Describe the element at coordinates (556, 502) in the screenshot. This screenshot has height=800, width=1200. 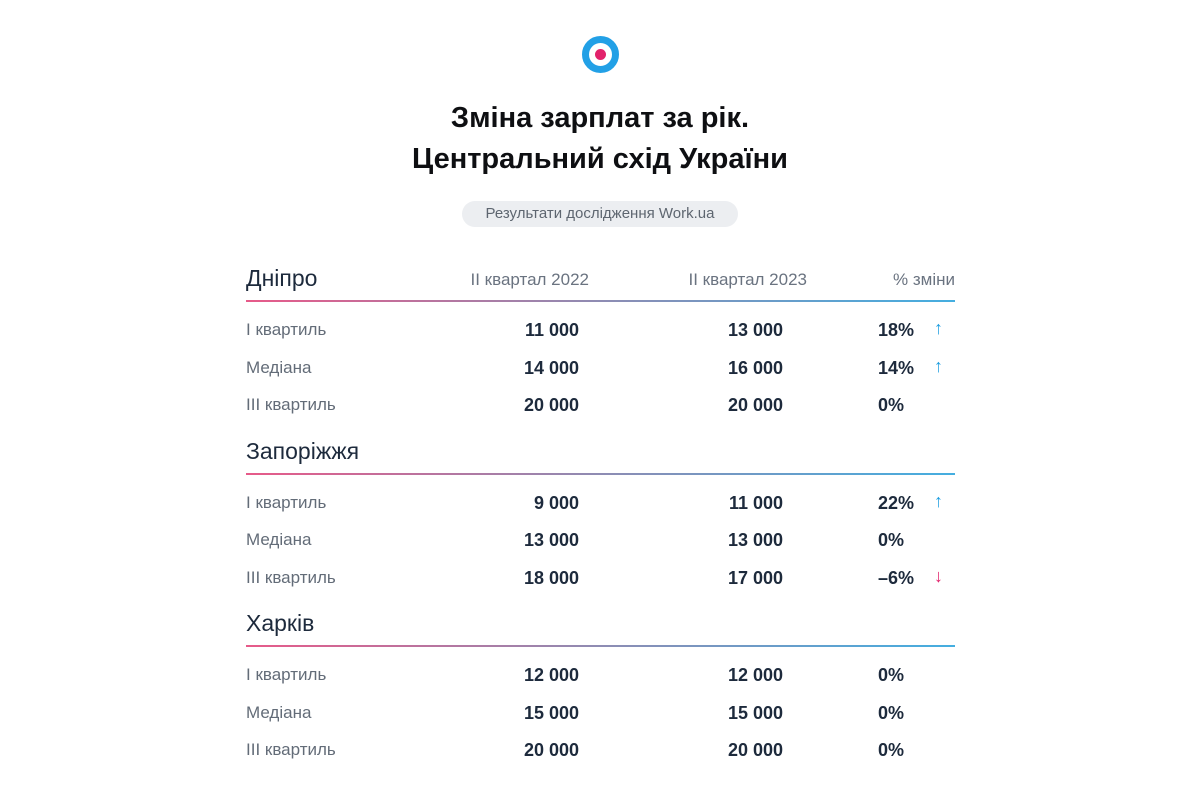
I see `value-2022: 9 000` at that location.